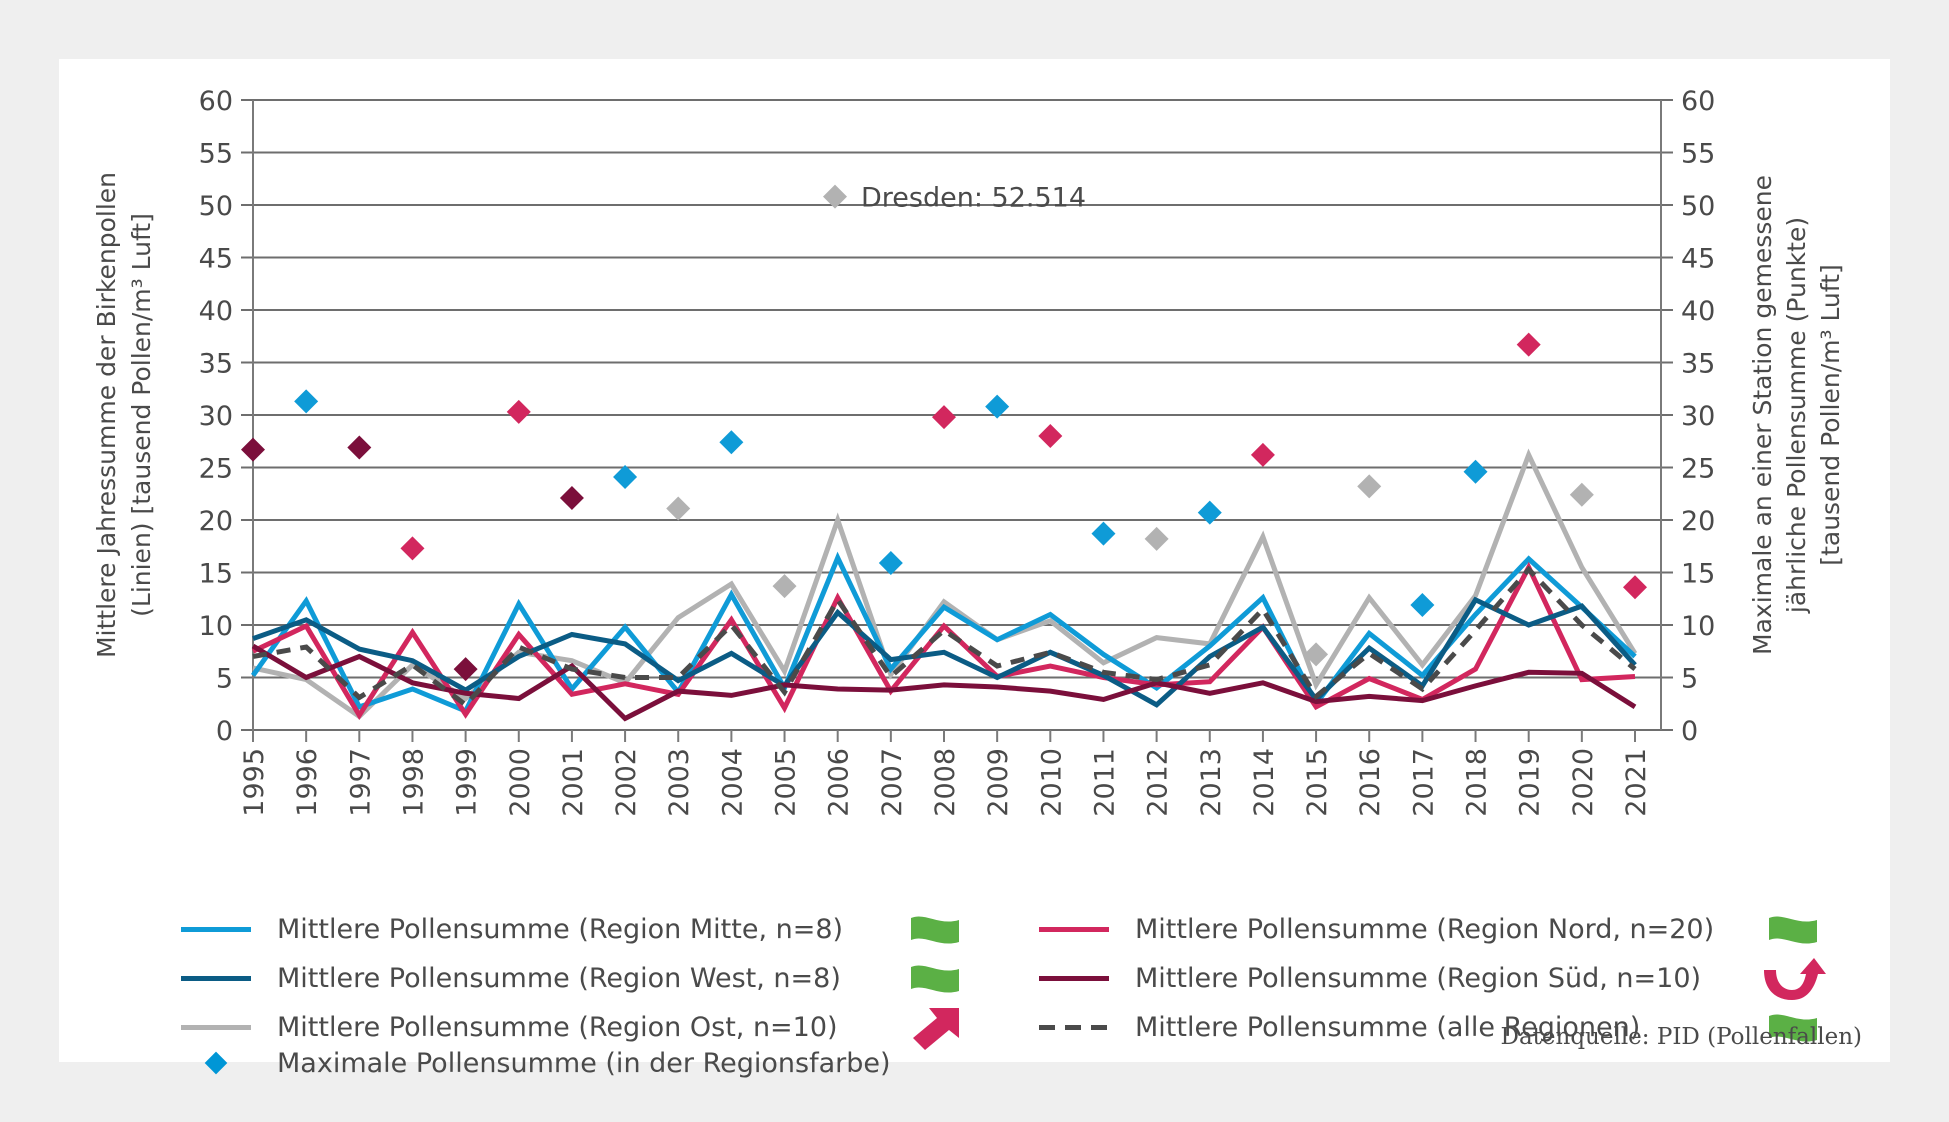  What do you see at coordinates (571, 497) in the screenshot?
I see `max-point-2001` at bounding box center [571, 497].